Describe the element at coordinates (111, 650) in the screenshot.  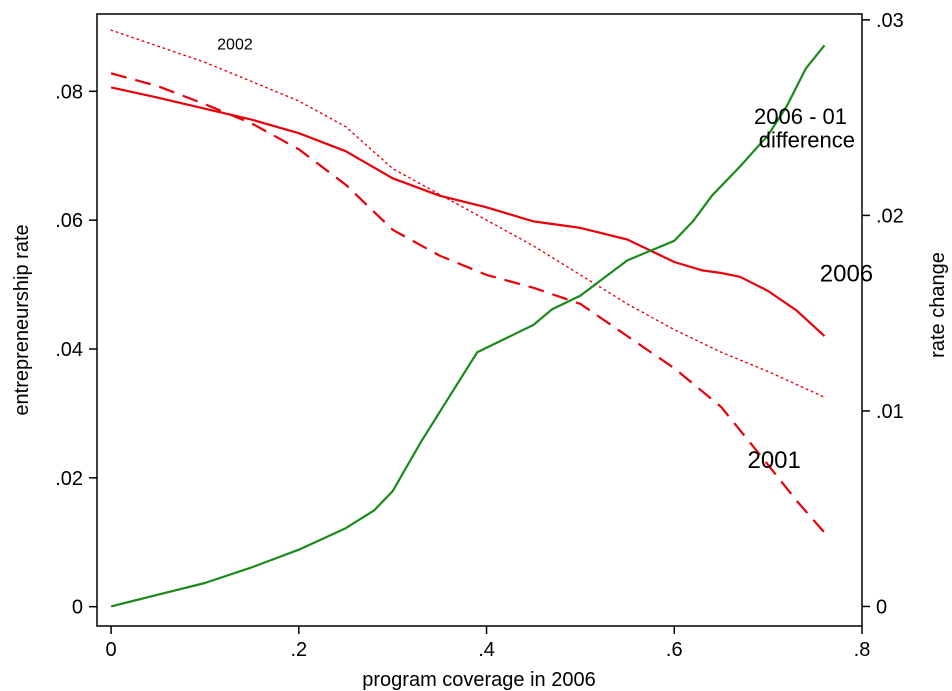
I see `x-tick-label-0: 0` at that location.